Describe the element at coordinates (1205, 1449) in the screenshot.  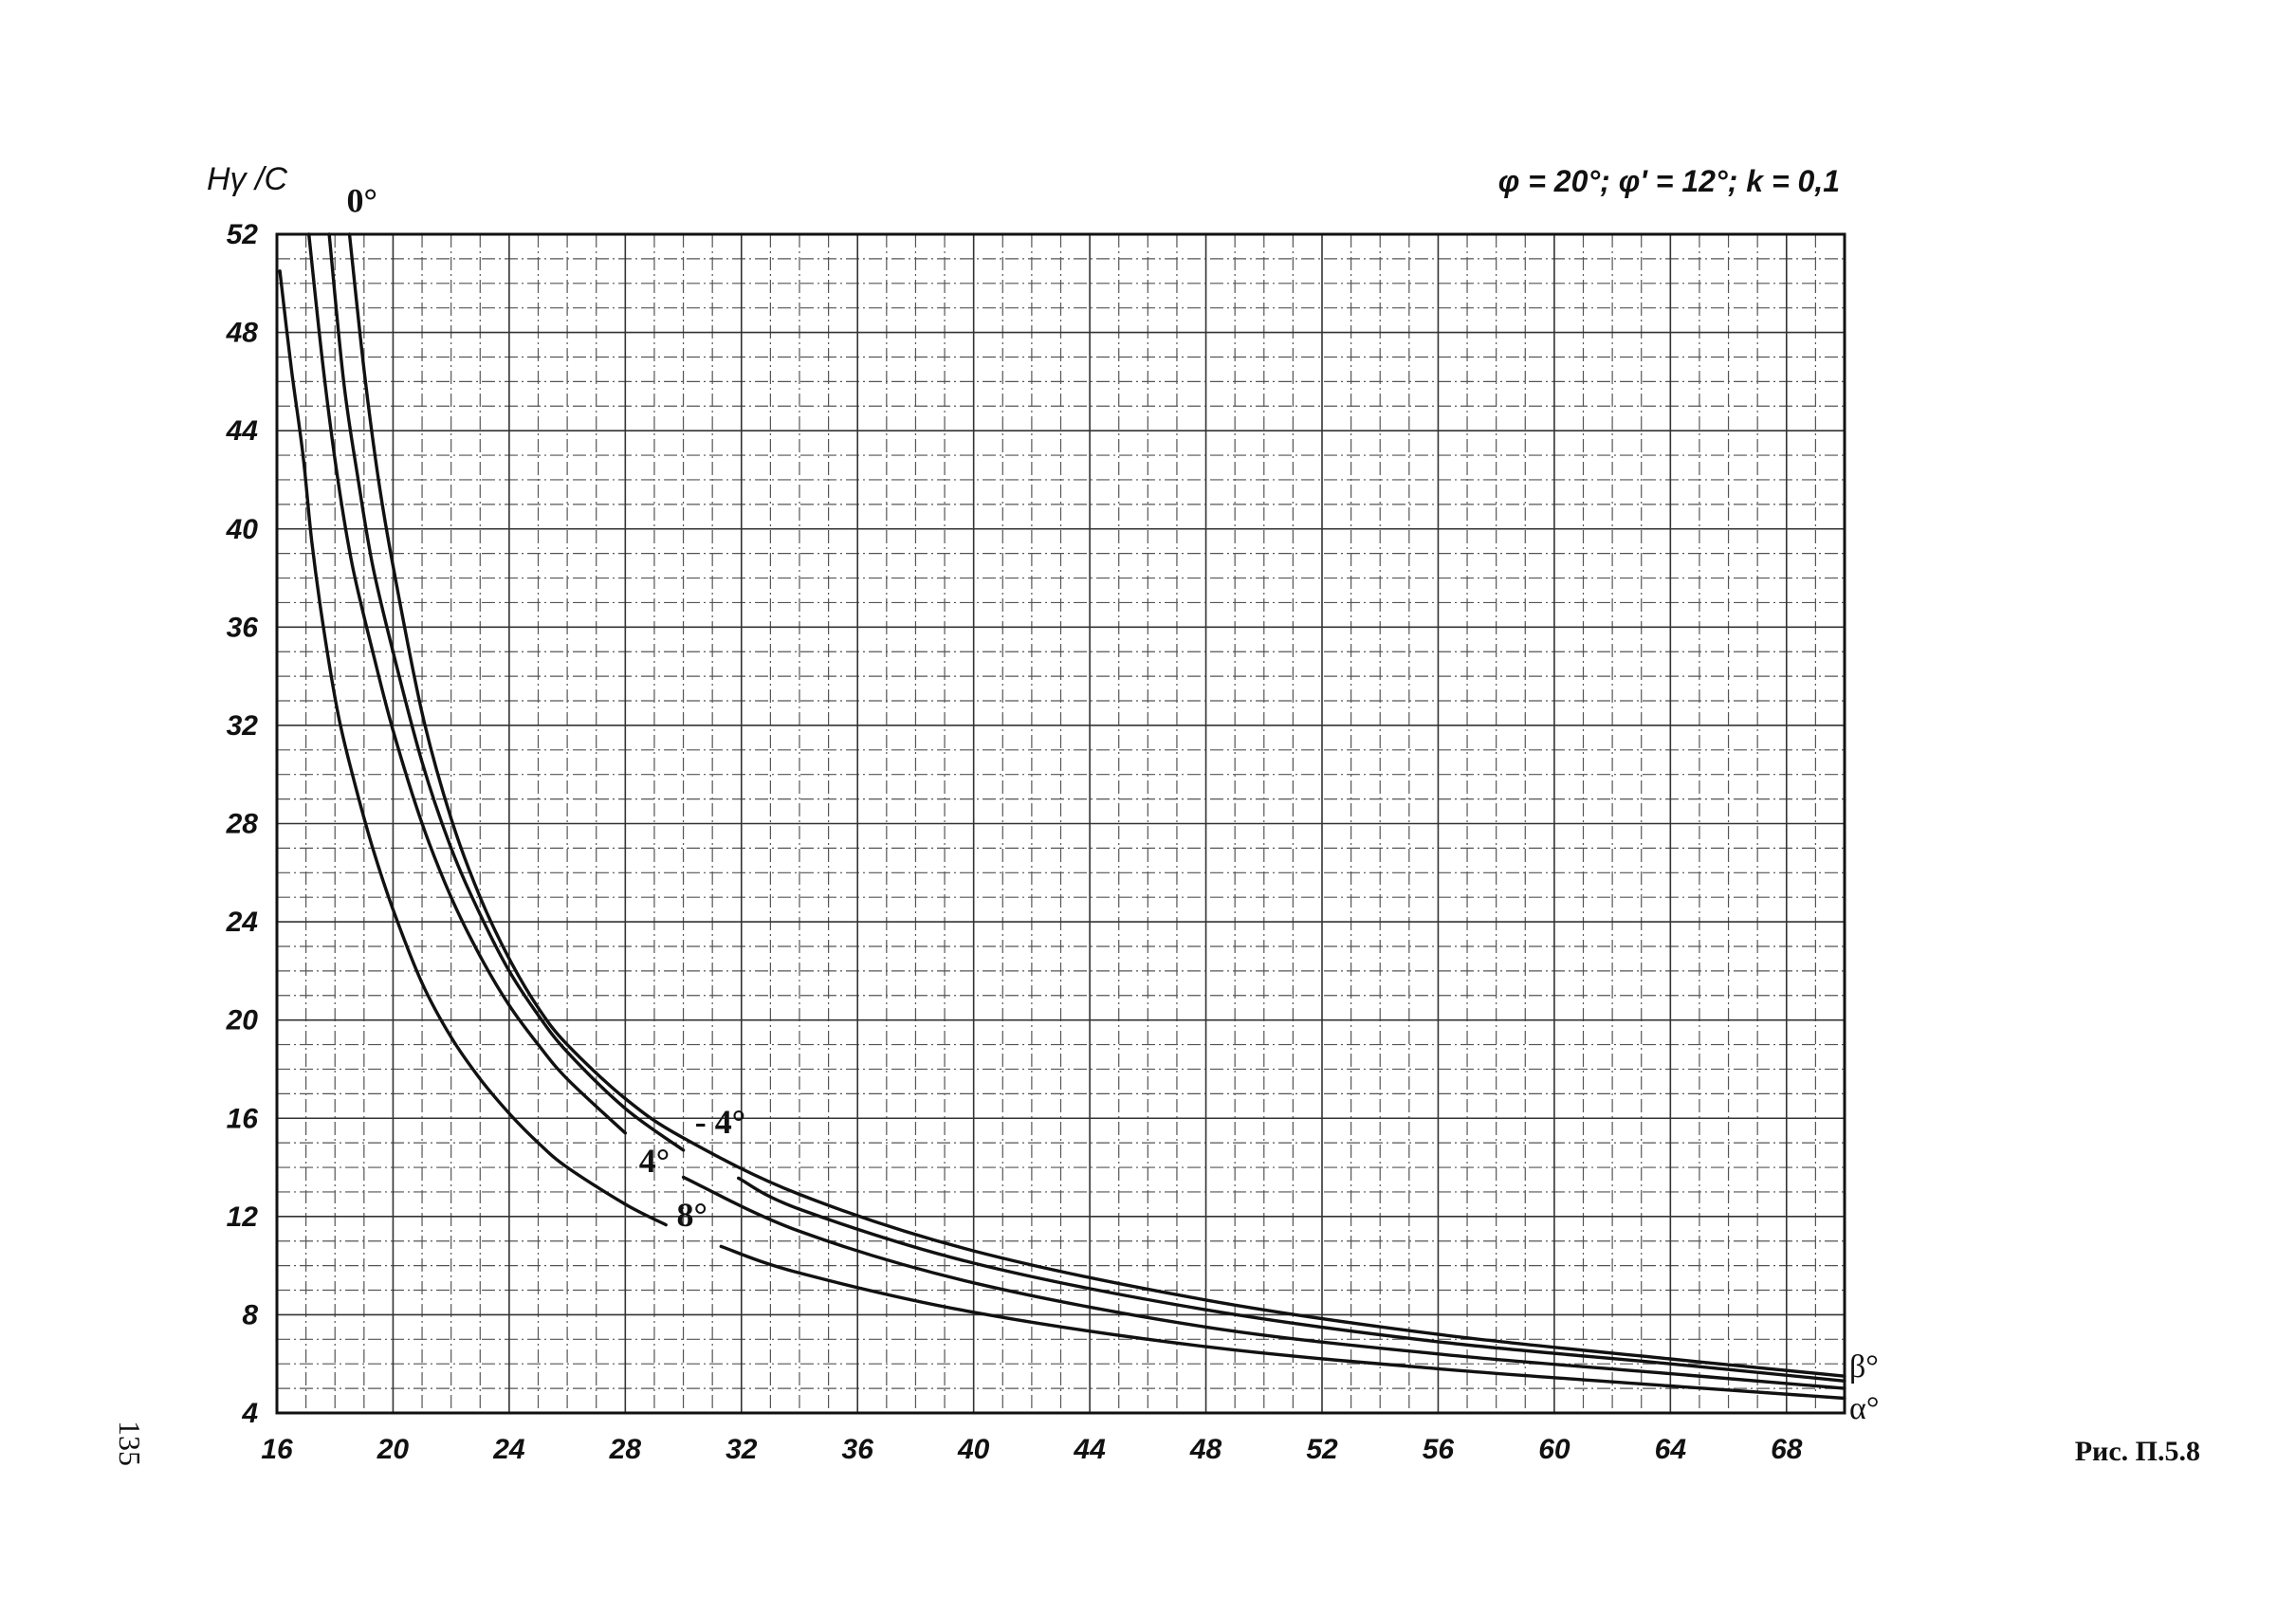
I see `x-tick-label: 48` at that location.